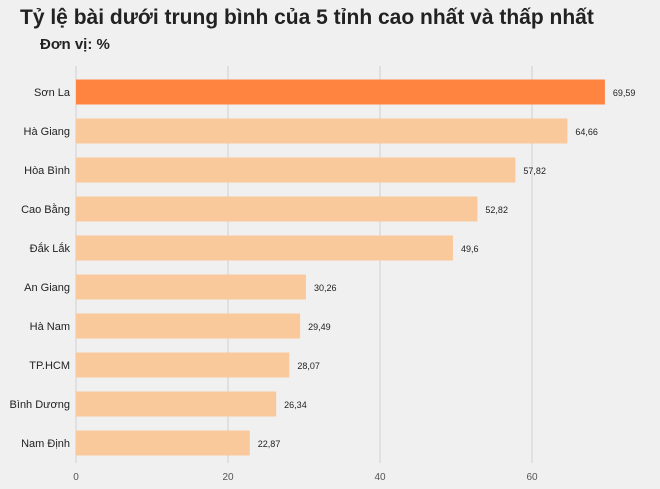  I want to click on x-tick-label: 0, so click(76, 477).